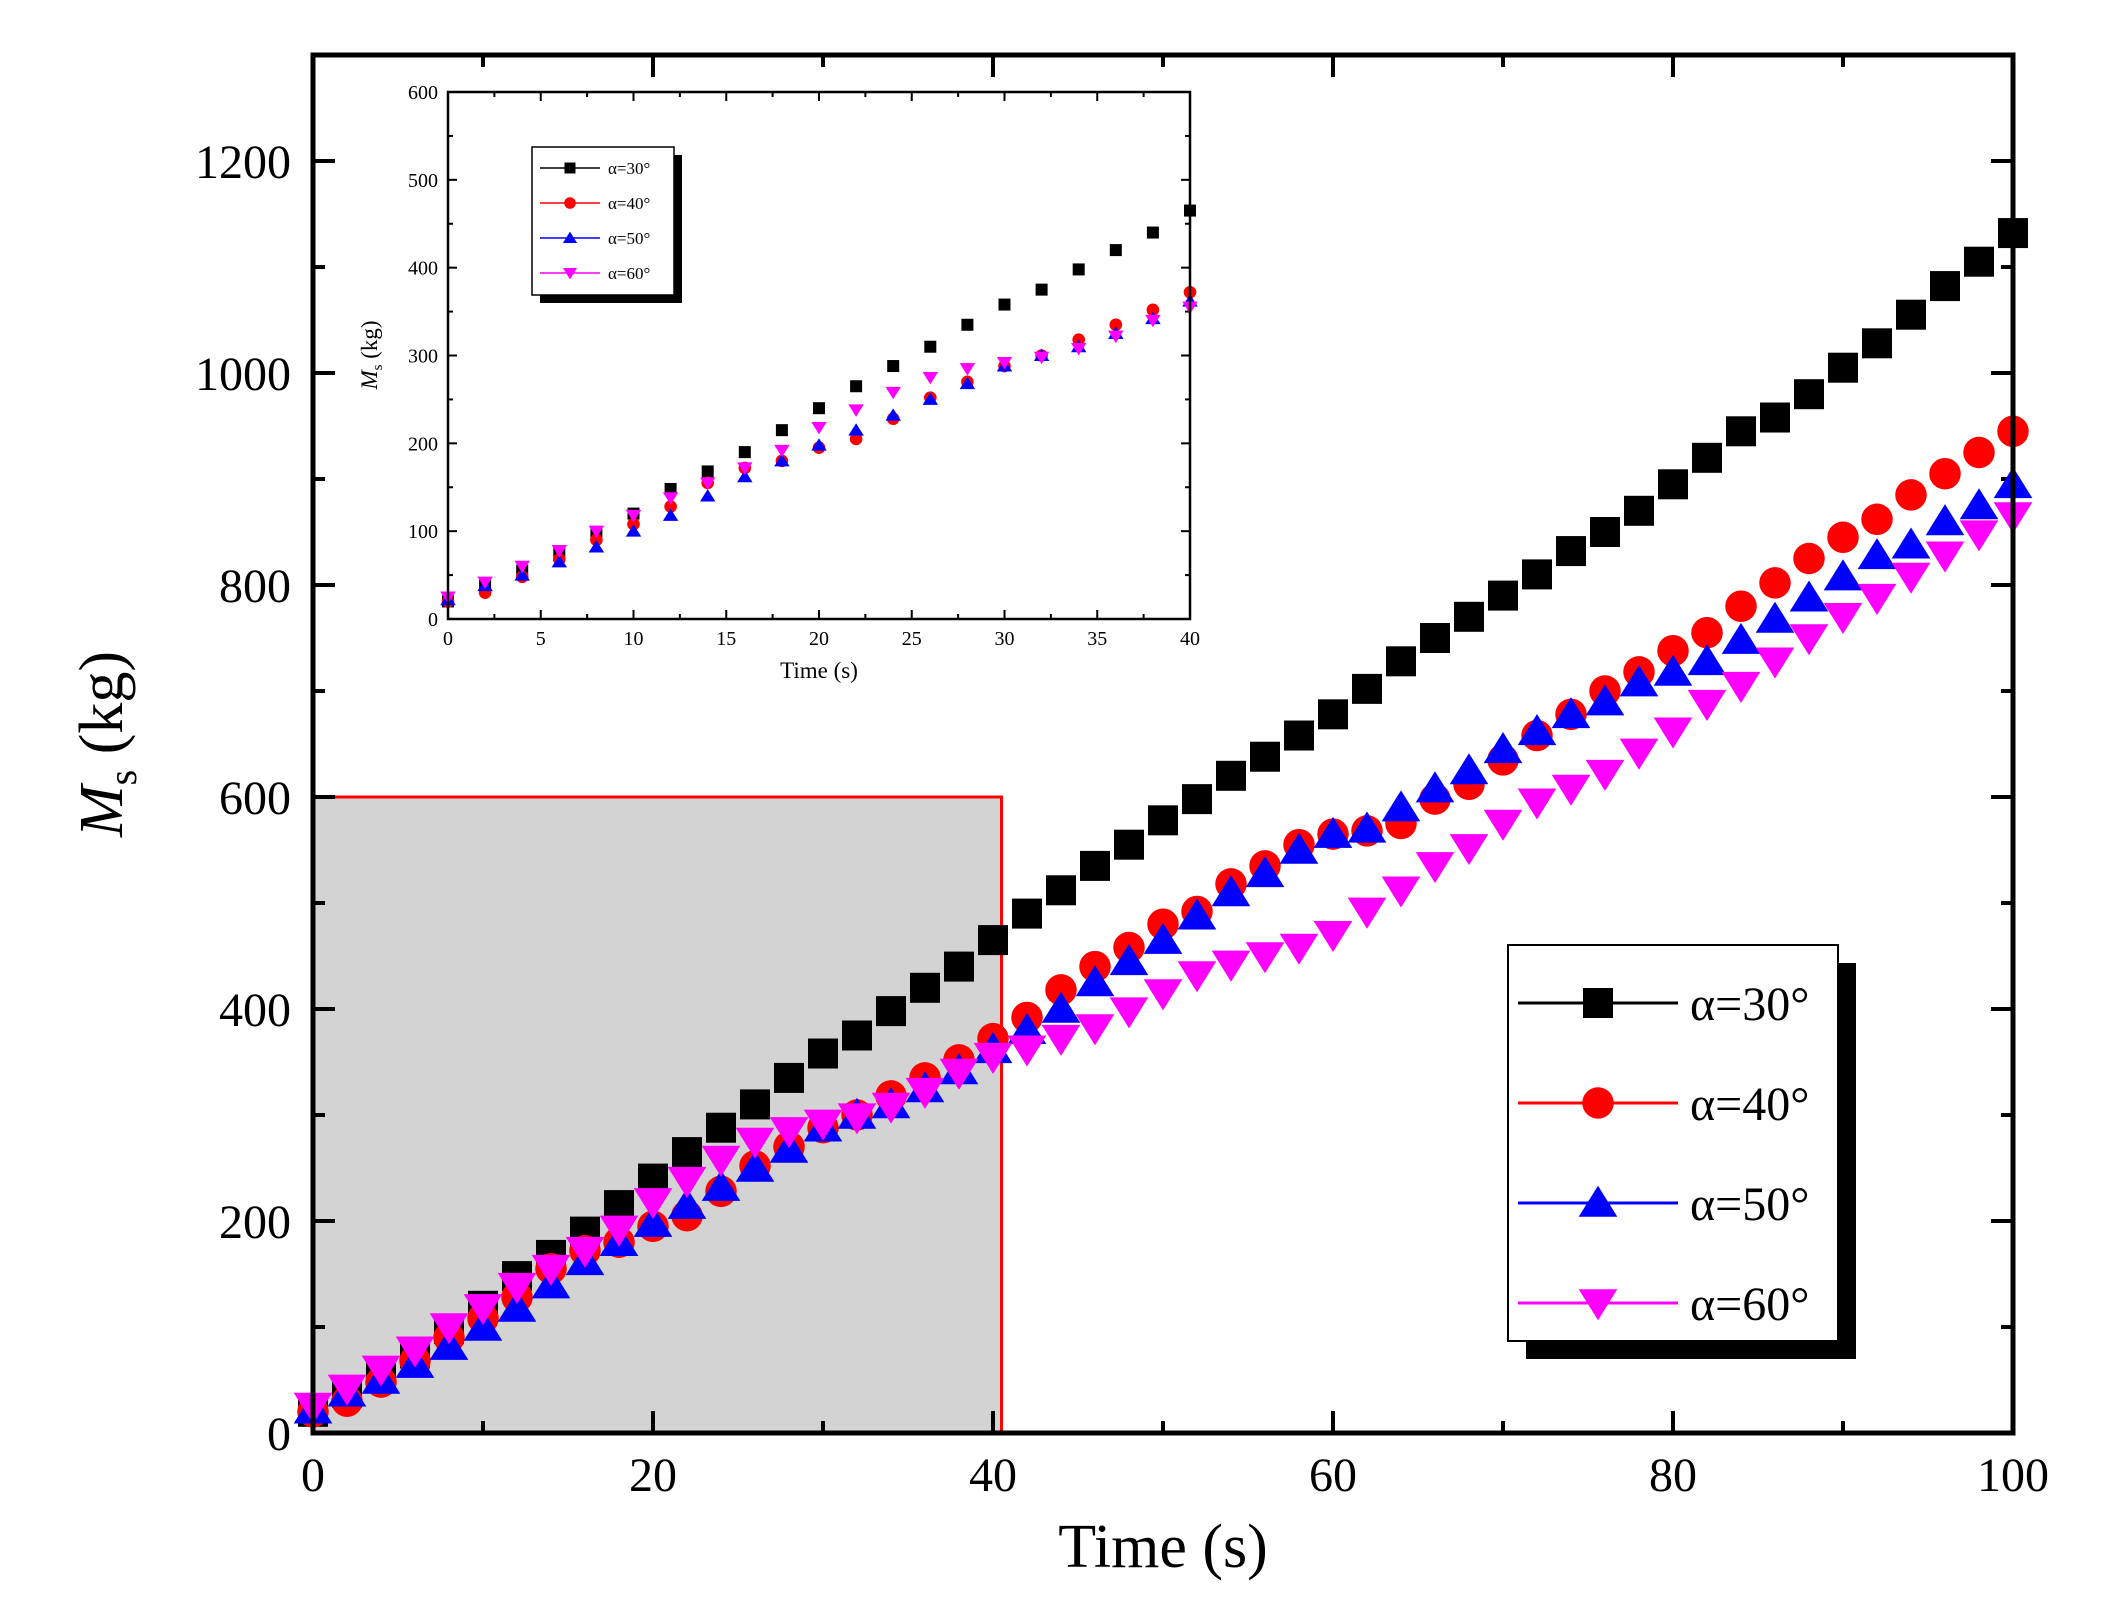 The height and width of the screenshot is (1615, 2125). I want to click on legend-label: α=40°, so click(1749, 1104).